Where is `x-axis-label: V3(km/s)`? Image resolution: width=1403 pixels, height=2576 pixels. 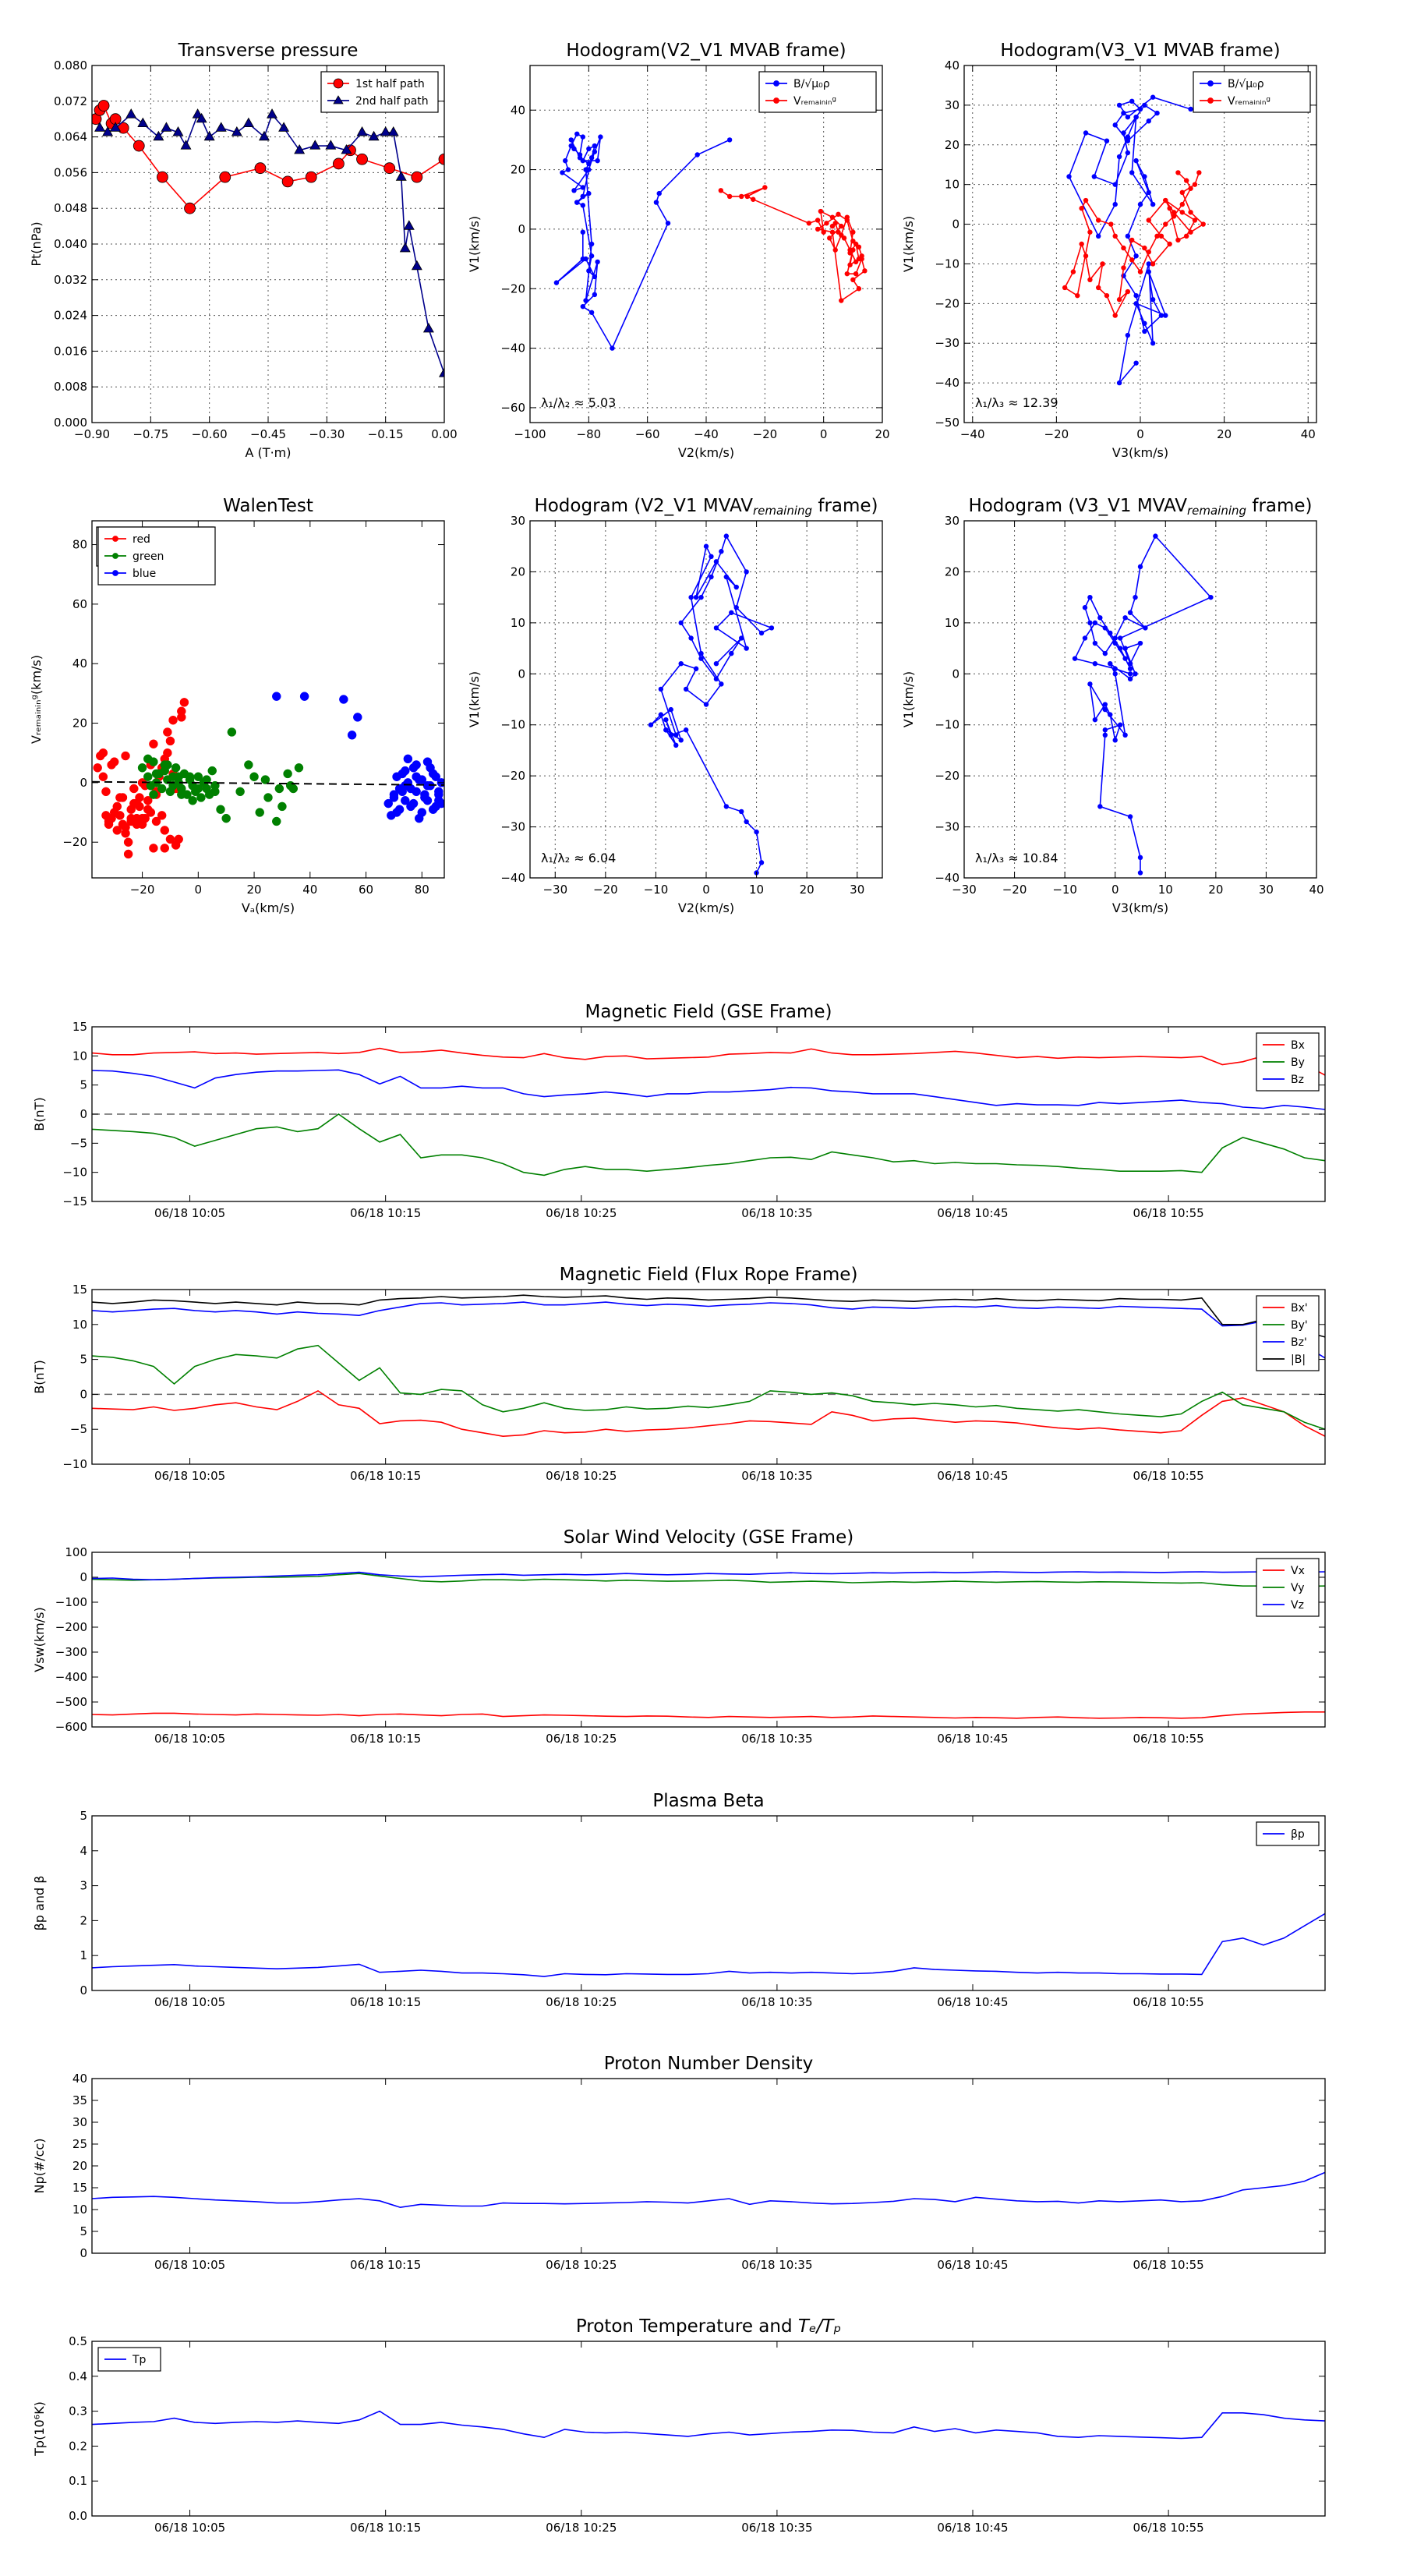
x-axis-label: V3(km/s) is located at coordinates (1140, 452).